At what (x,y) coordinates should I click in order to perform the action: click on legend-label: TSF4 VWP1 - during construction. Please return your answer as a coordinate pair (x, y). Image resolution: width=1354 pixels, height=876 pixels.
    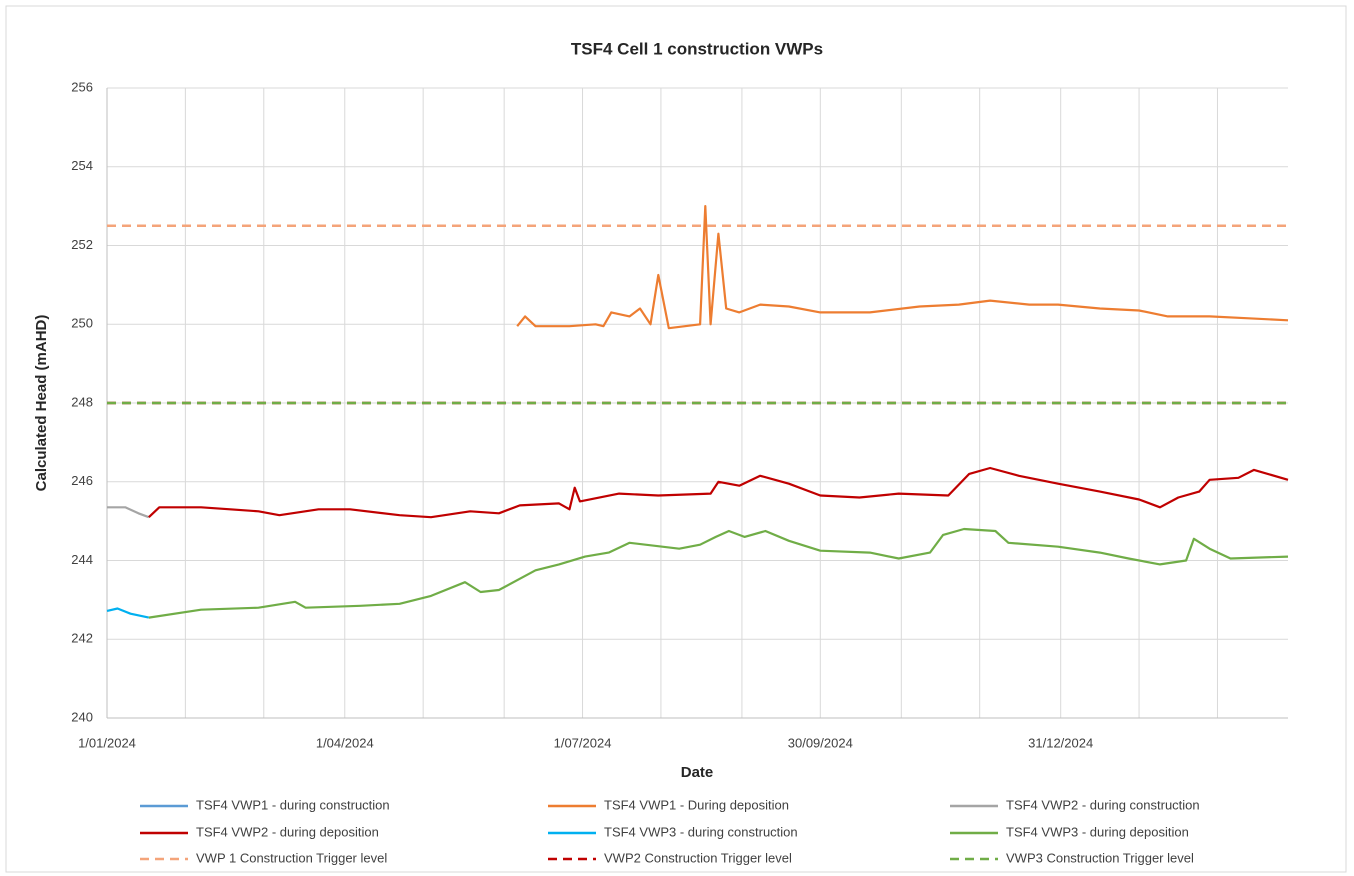
    Looking at the image, I should click on (293, 804).